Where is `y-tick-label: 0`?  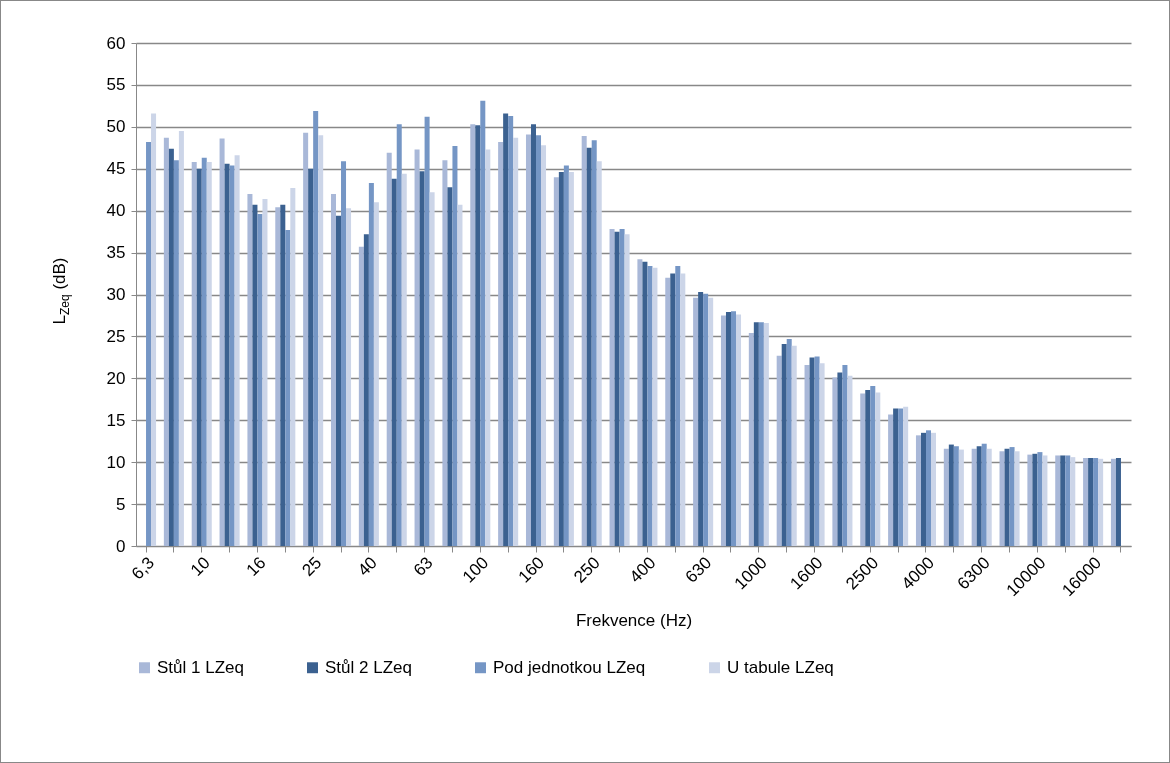
y-tick-label: 0 is located at coordinates (121, 546).